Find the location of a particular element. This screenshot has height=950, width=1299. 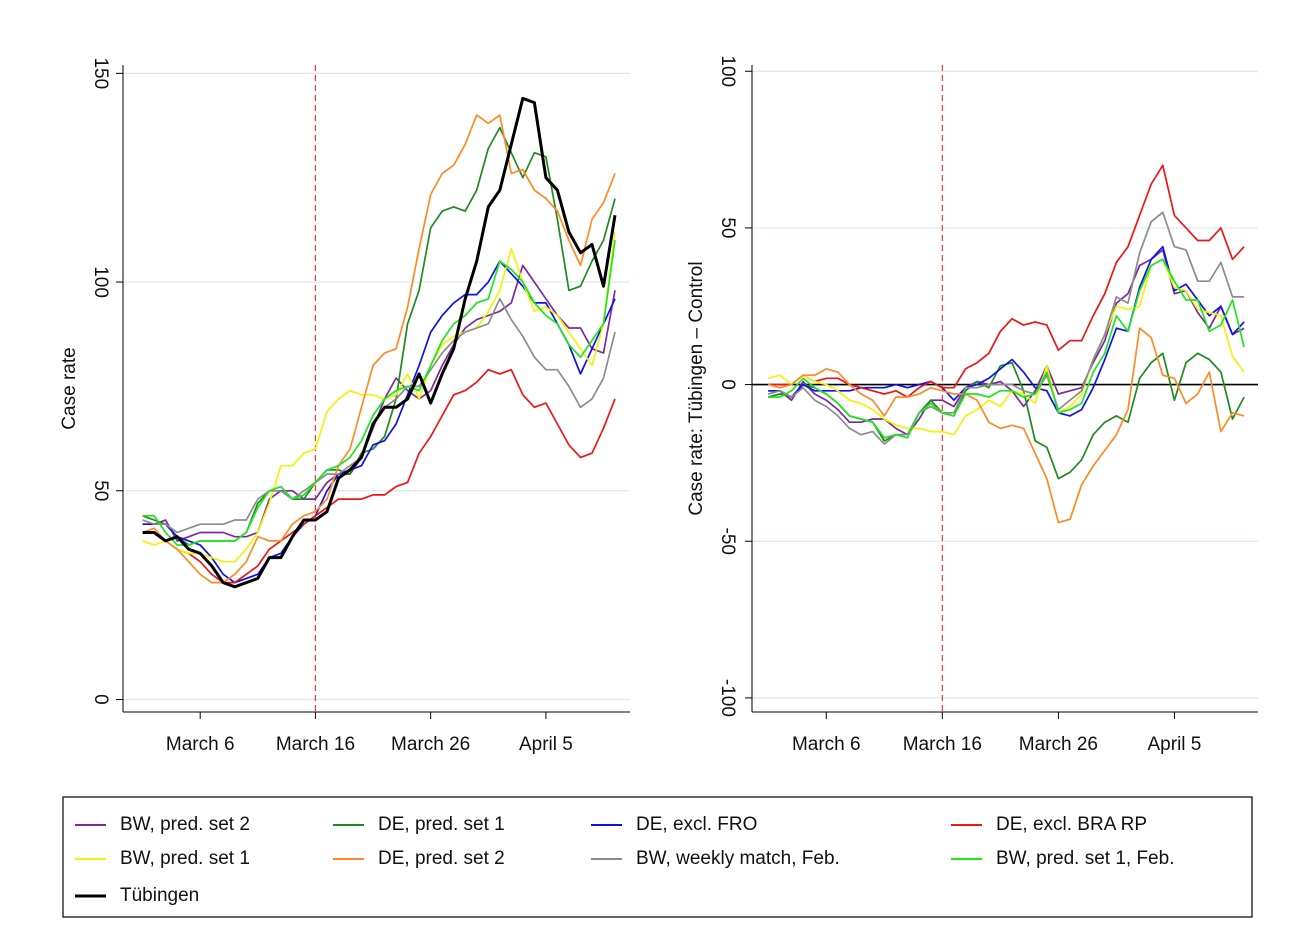

y-tick-label: -50 is located at coordinates (727, 541).